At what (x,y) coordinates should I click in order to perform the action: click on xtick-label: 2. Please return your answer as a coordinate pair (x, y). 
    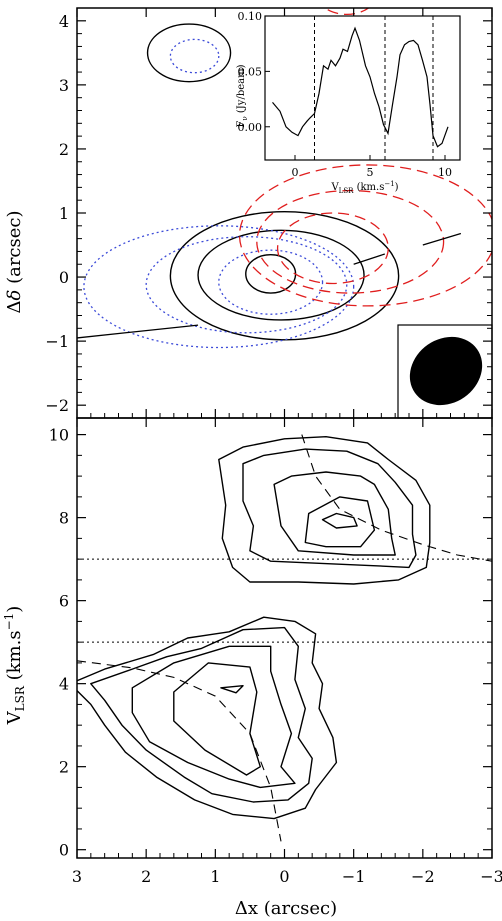
    Looking at the image, I should click on (146, 876).